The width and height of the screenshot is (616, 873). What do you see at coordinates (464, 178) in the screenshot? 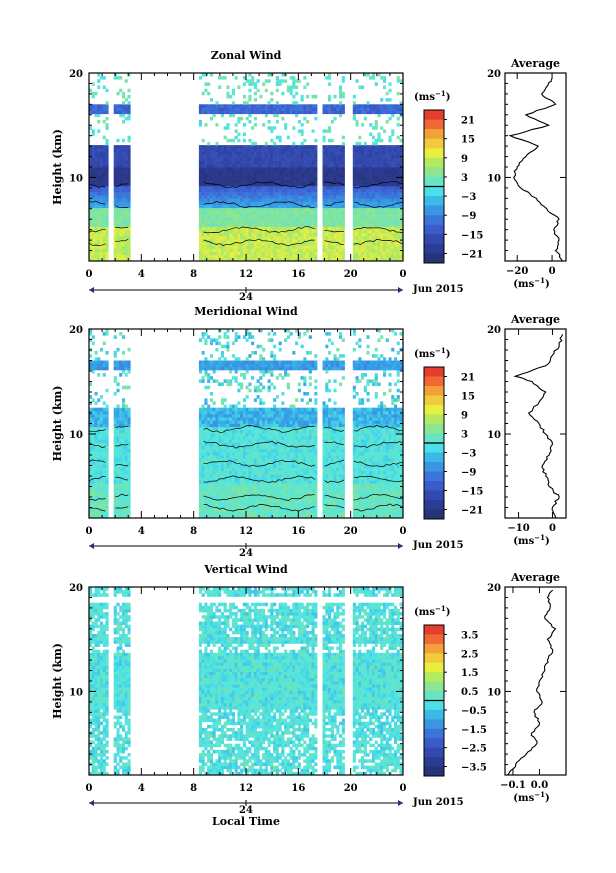
I see `colorbar-tick-label: 3` at bounding box center [464, 178].